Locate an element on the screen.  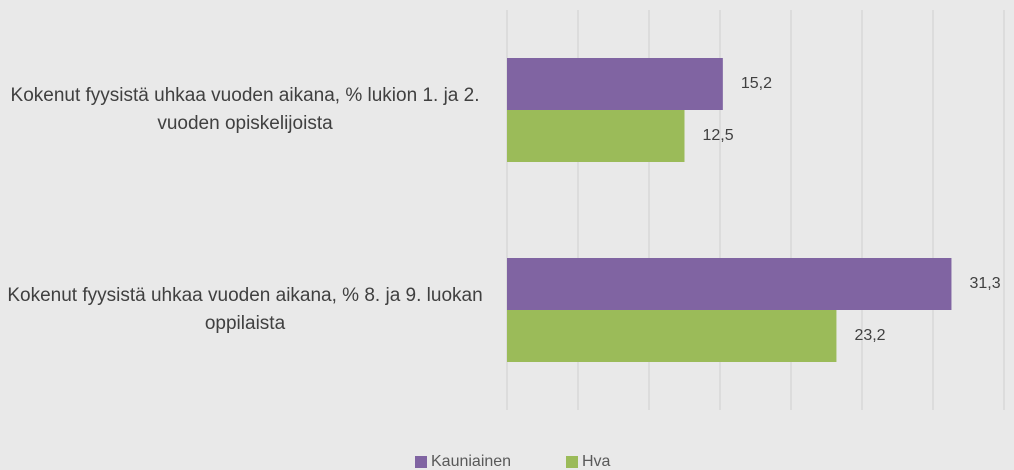
legend-label: Hva is located at coordinates (596, 461).